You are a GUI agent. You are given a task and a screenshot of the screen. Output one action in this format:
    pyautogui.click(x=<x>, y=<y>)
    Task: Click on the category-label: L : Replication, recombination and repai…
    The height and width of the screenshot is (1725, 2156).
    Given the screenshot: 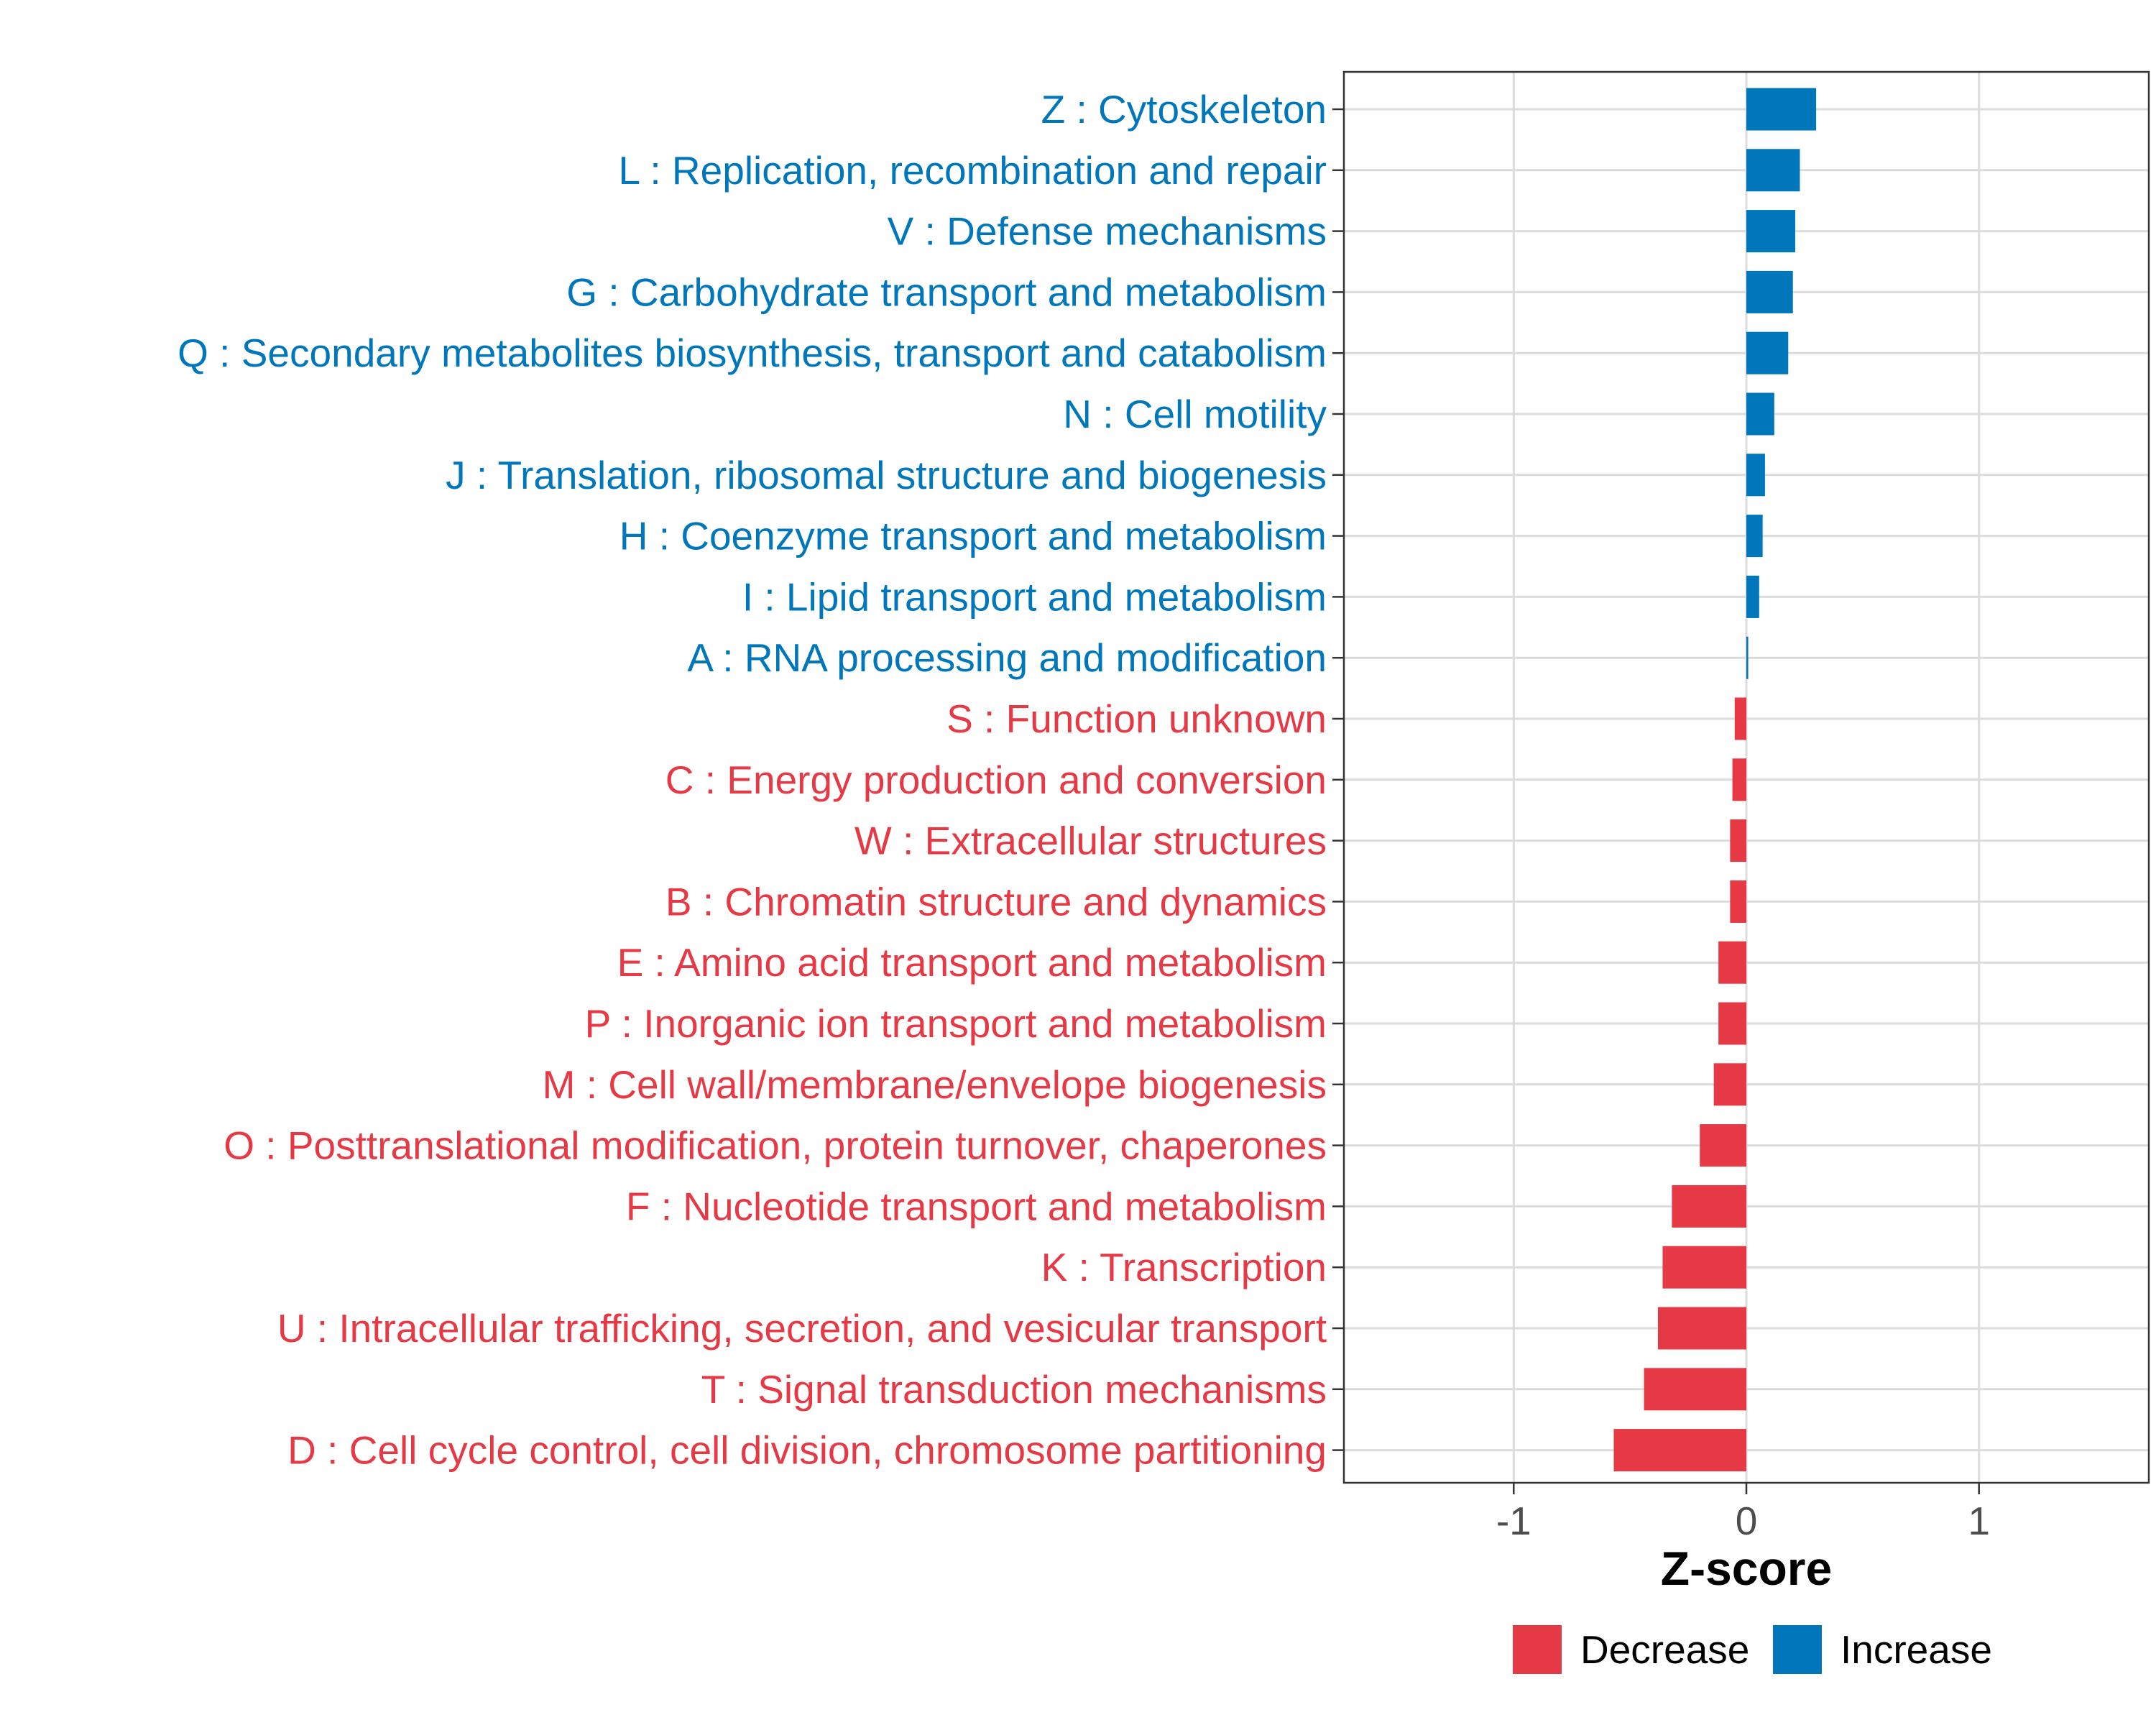 What is the action you would take?
    pyautogui.click(x=973, y=170)
    